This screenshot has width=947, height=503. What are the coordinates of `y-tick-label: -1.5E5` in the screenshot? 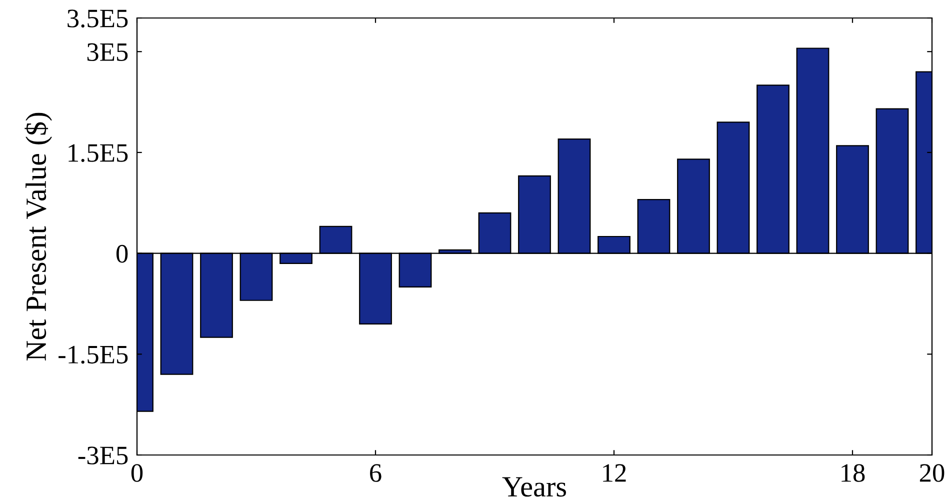 It's located at (93, 355).